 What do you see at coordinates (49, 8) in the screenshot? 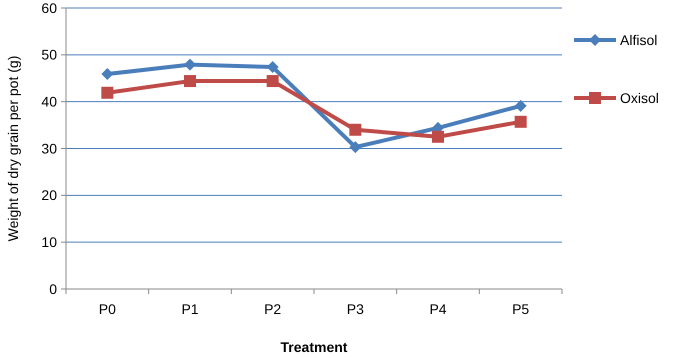
I see `y-tick-label: 60` at bounding box center [49, 8].